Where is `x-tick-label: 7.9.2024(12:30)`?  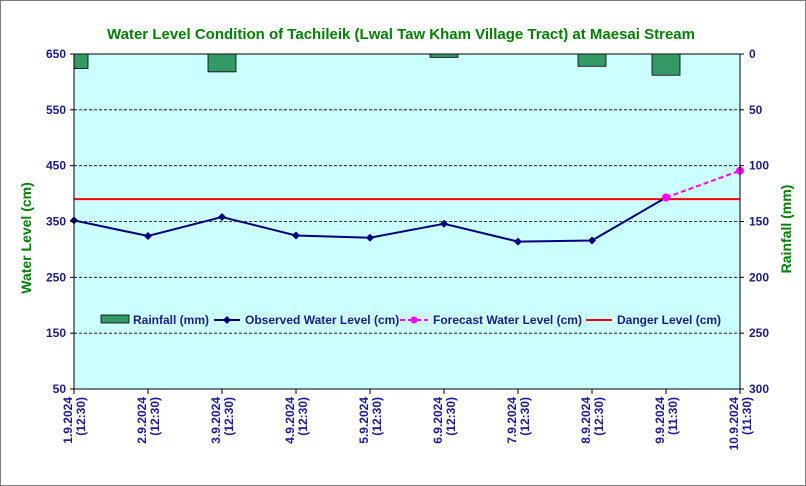 x-tick-label: 7.9.2024(12:30) is located at coordinates (518, 420).